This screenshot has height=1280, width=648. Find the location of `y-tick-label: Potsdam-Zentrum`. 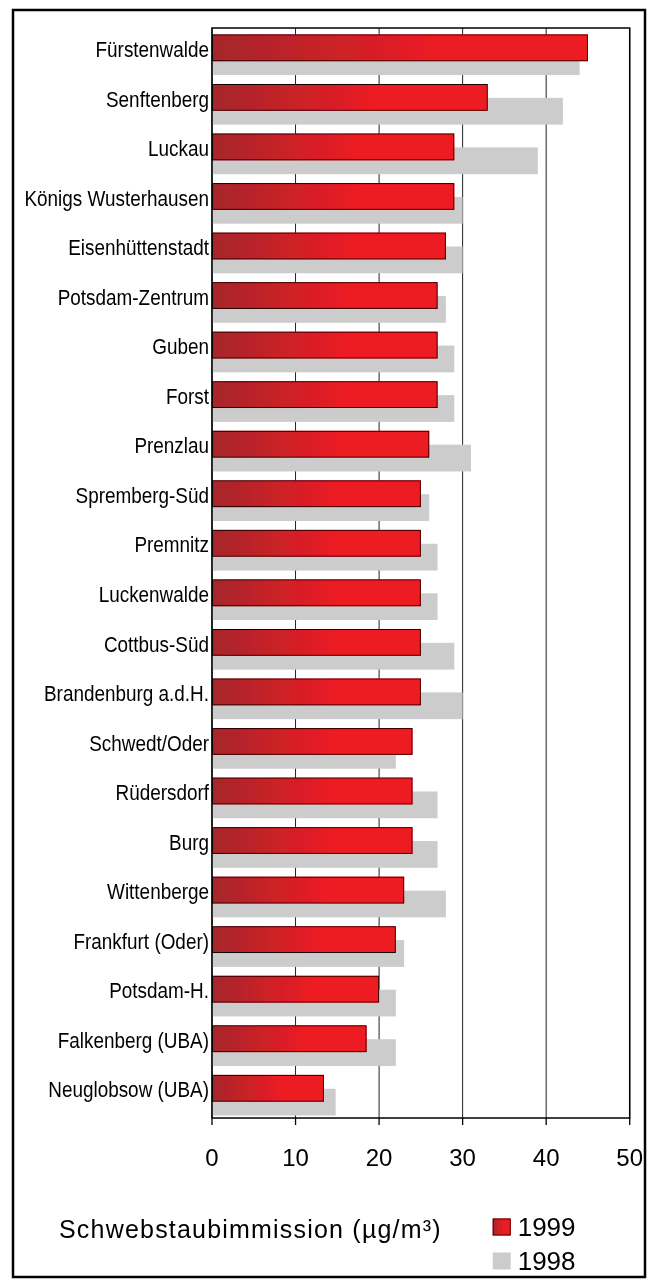

y-tick-label: Potsdam-Zentrum is located at coordinates (133, 297).